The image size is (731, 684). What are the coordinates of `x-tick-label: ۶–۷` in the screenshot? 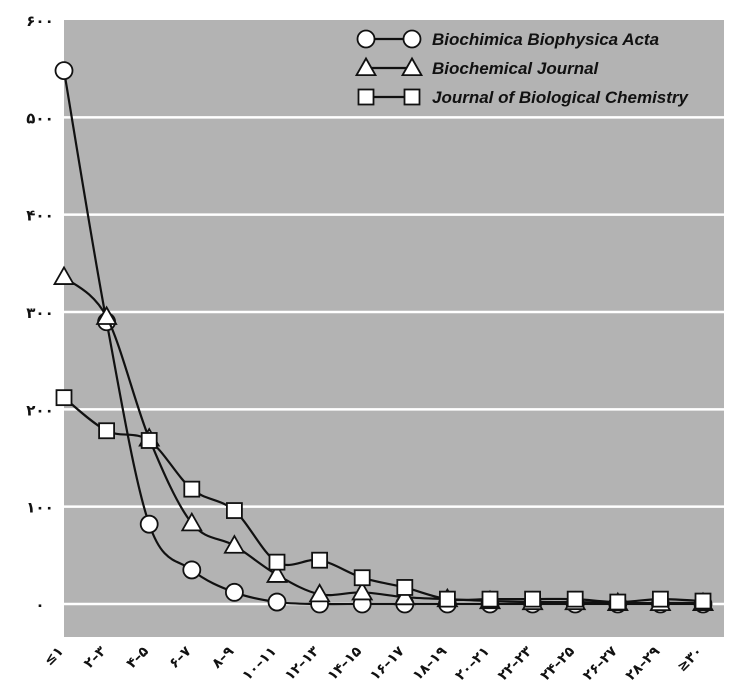 It's located at (180, 657).